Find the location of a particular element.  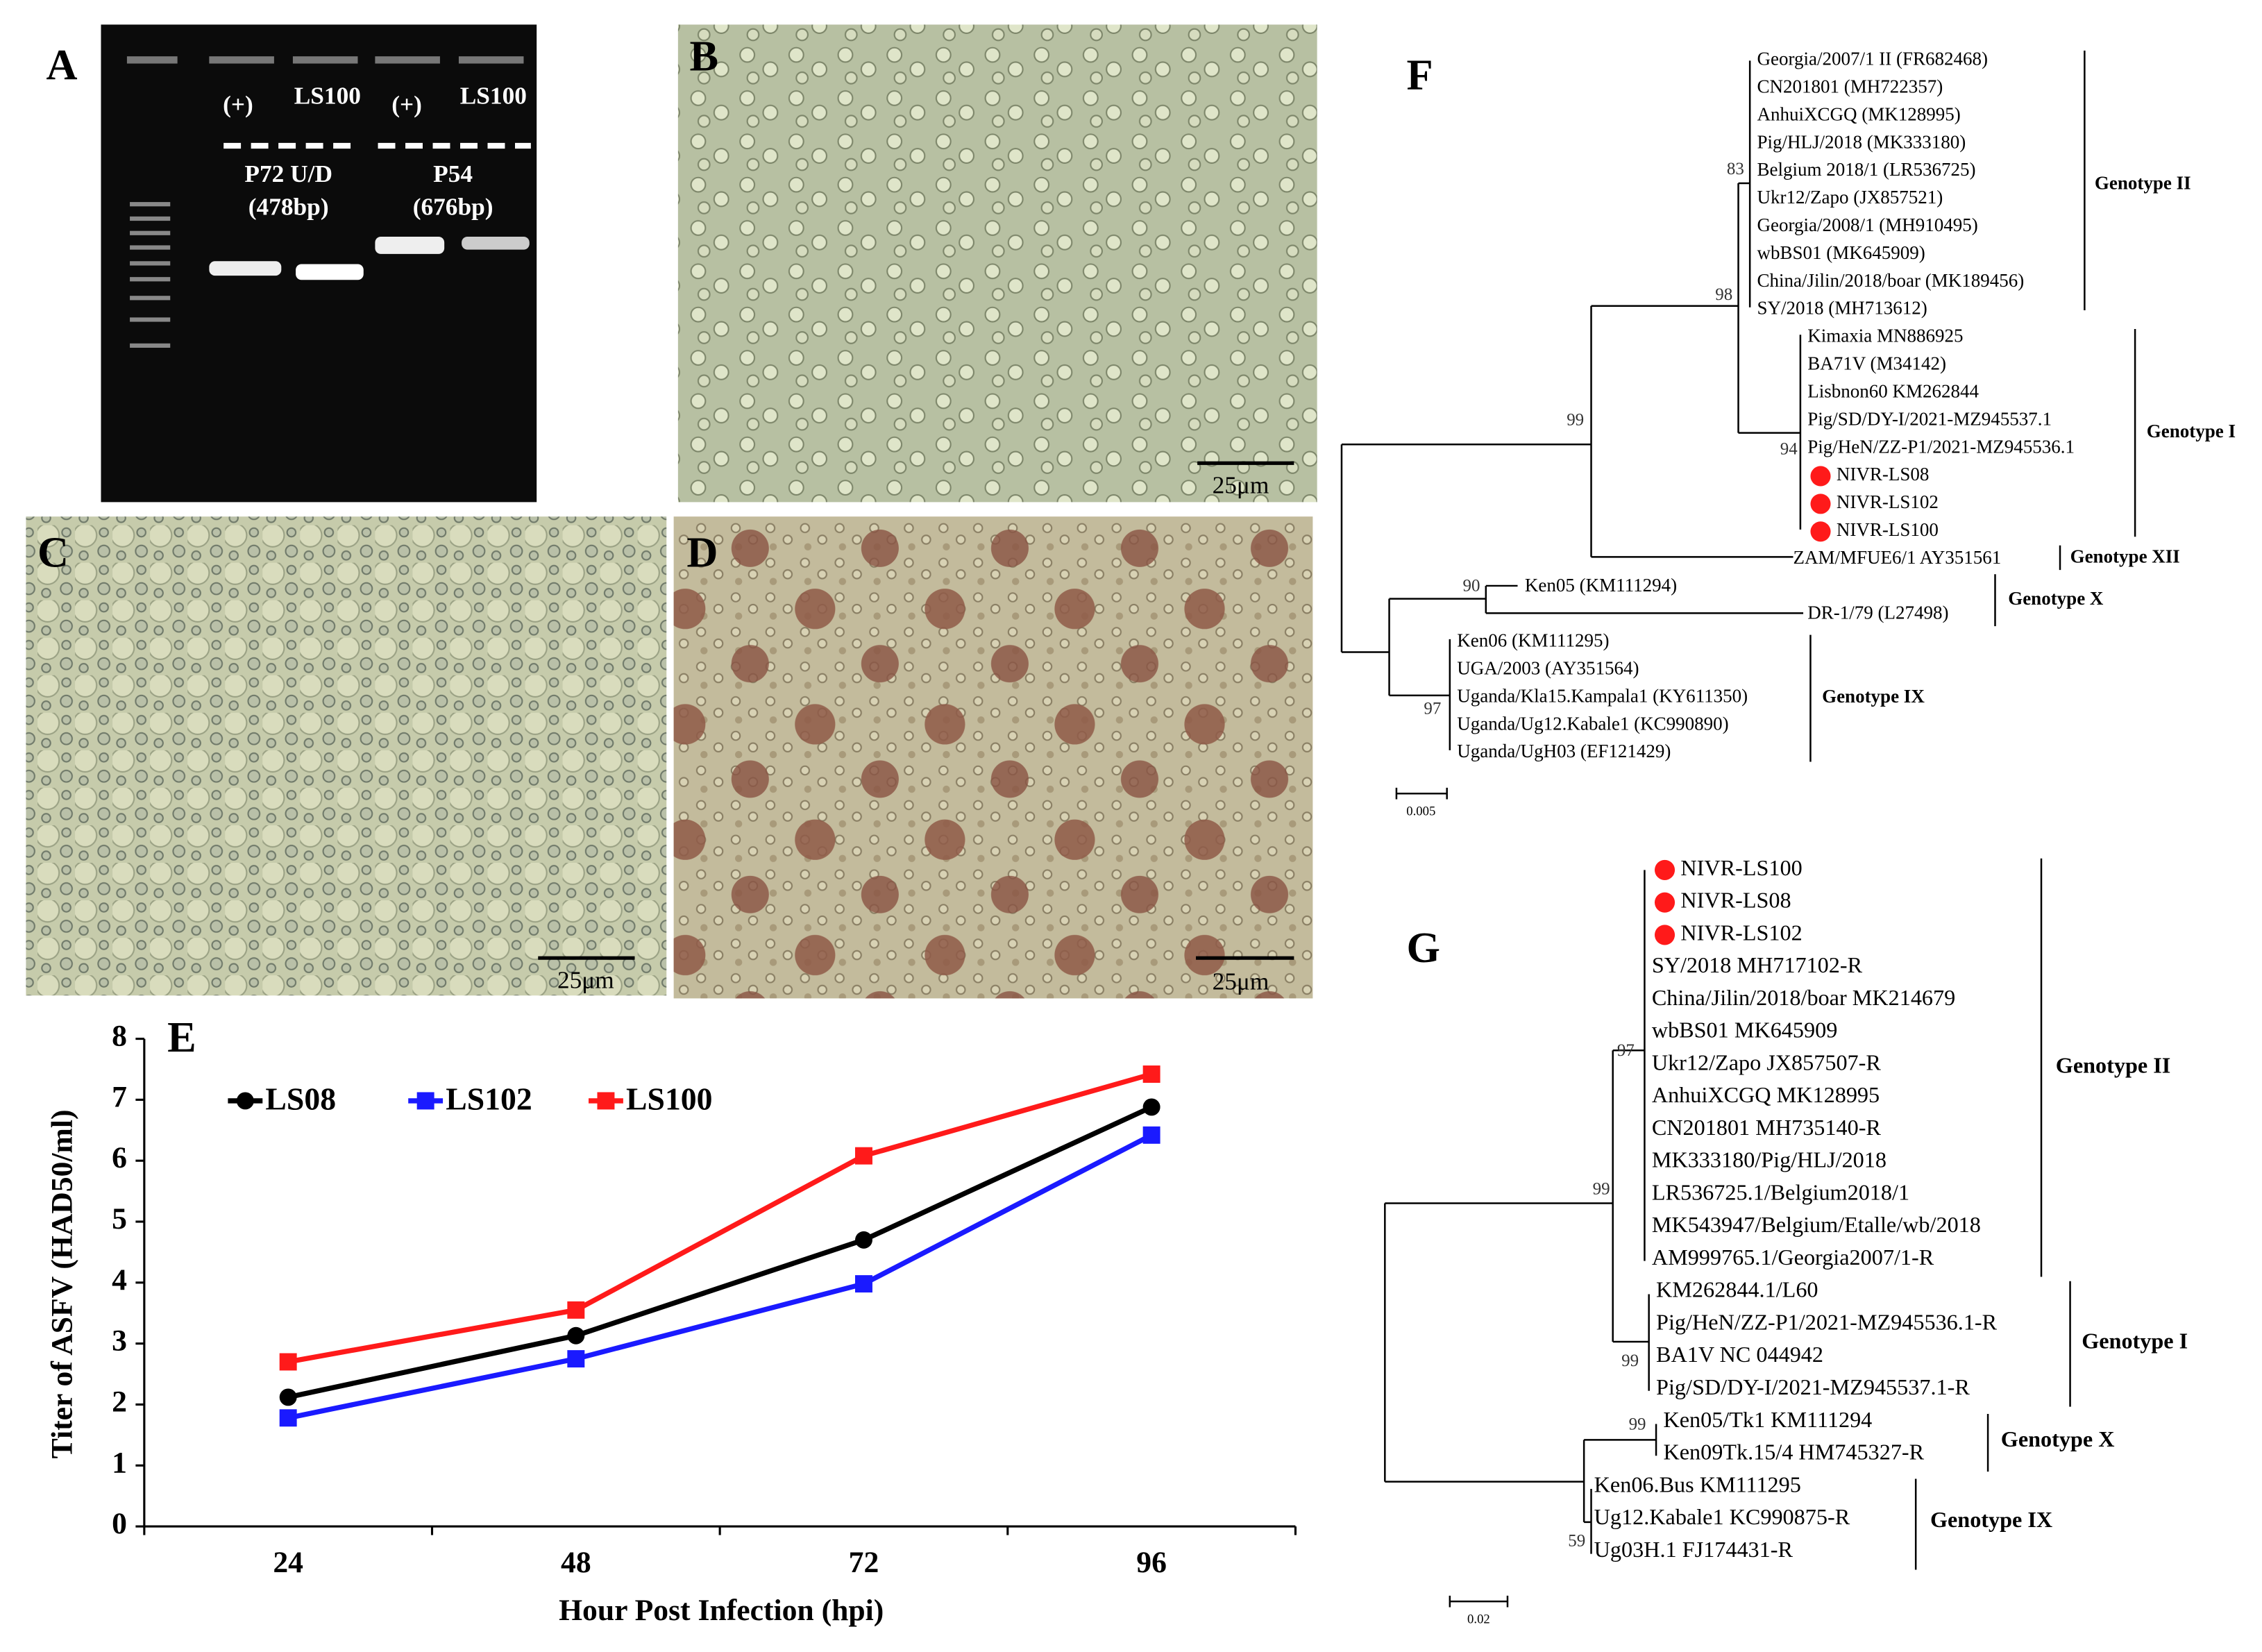

leaf-label: AM999765.1/Georgia2007/1-R is located at coordinates (1793, 1257).